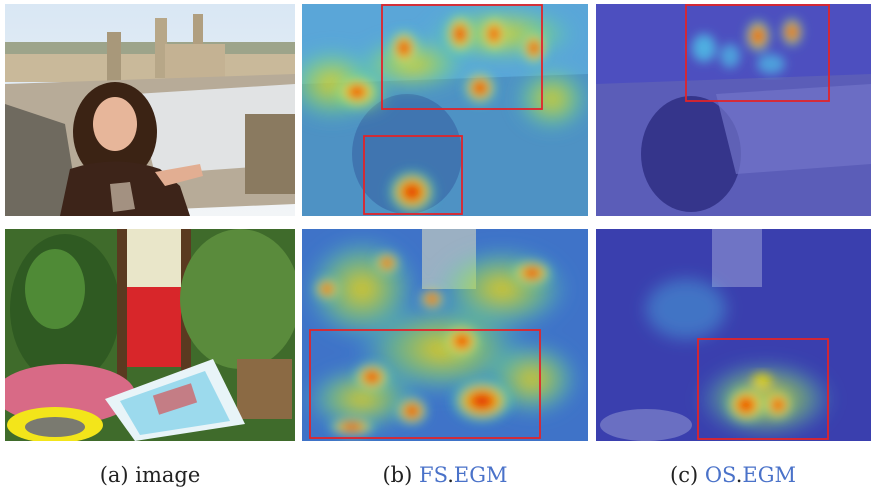  I want to click on caption-b-label: (b), so click(397, 475).